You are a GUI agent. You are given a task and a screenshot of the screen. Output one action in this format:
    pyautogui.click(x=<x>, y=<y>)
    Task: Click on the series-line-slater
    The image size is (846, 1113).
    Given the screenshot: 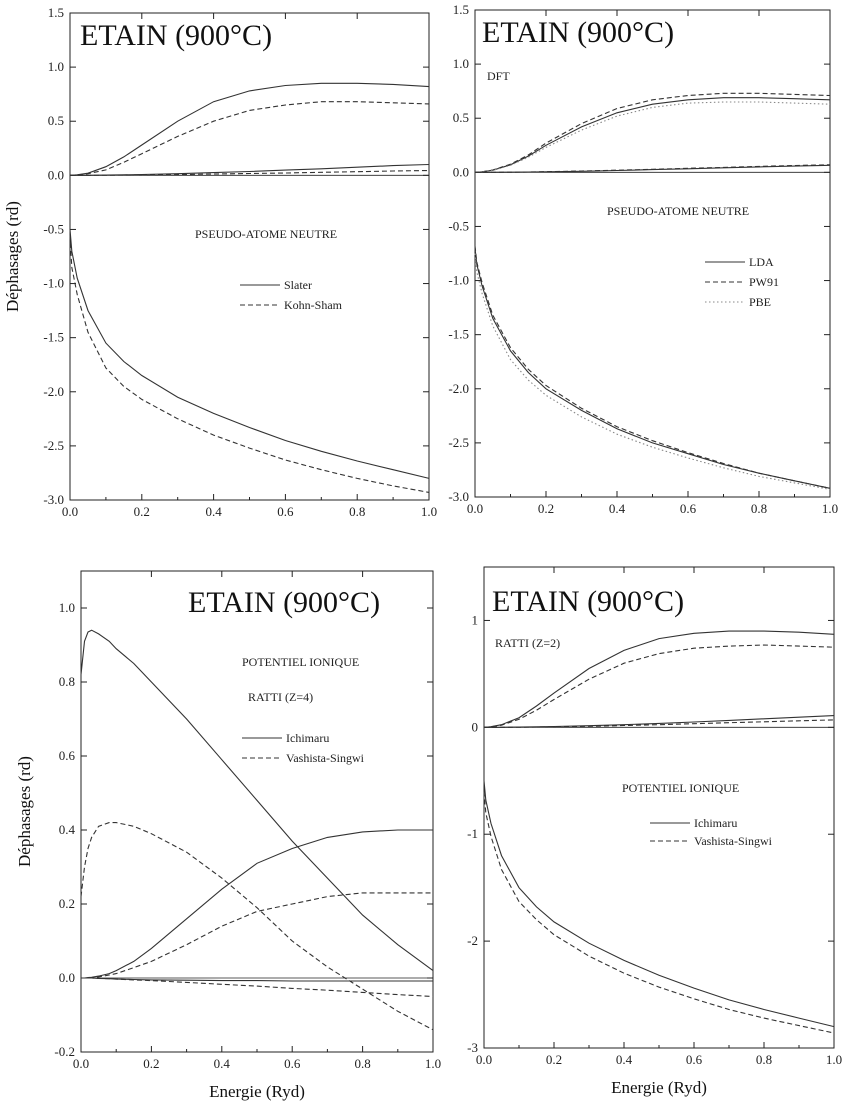 What is the action you would take?
    pyautogui.click(x=249, y=354)
    